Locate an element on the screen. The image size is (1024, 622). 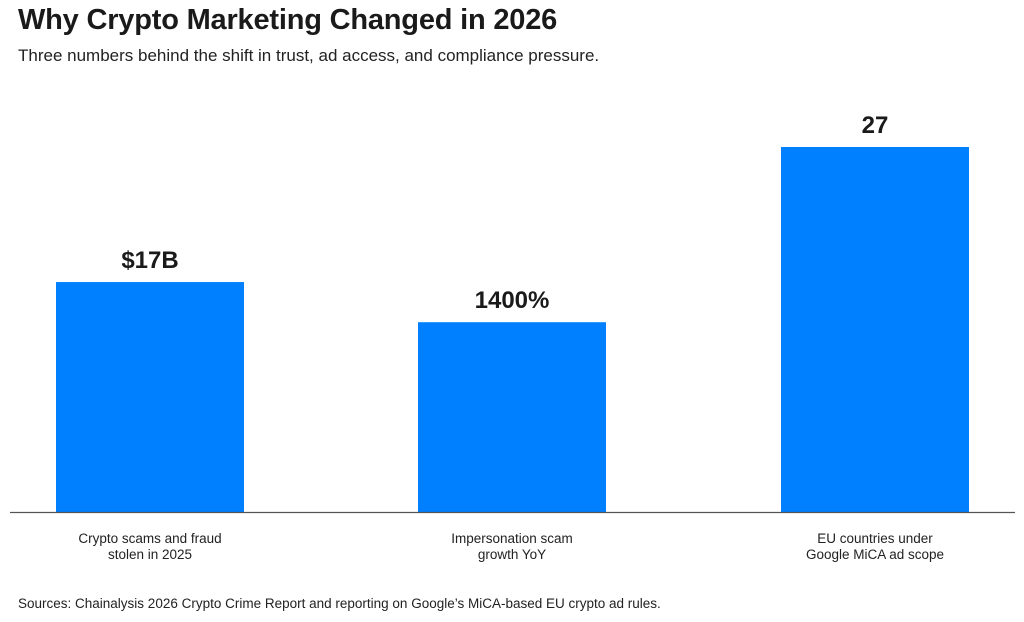
category-label-1-line-1: Crypto scams and fraud is located at coordinates (149, 538).